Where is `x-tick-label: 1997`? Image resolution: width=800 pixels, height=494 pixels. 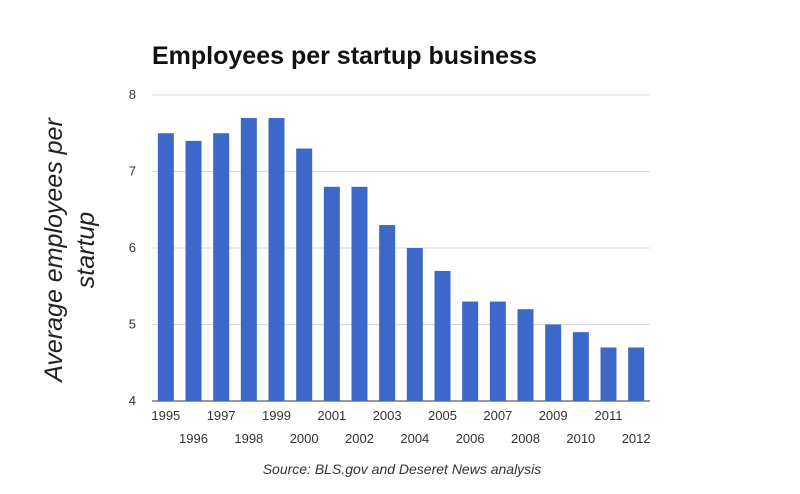
x-tick-label: 1997 is located at coordinates (221, 415).